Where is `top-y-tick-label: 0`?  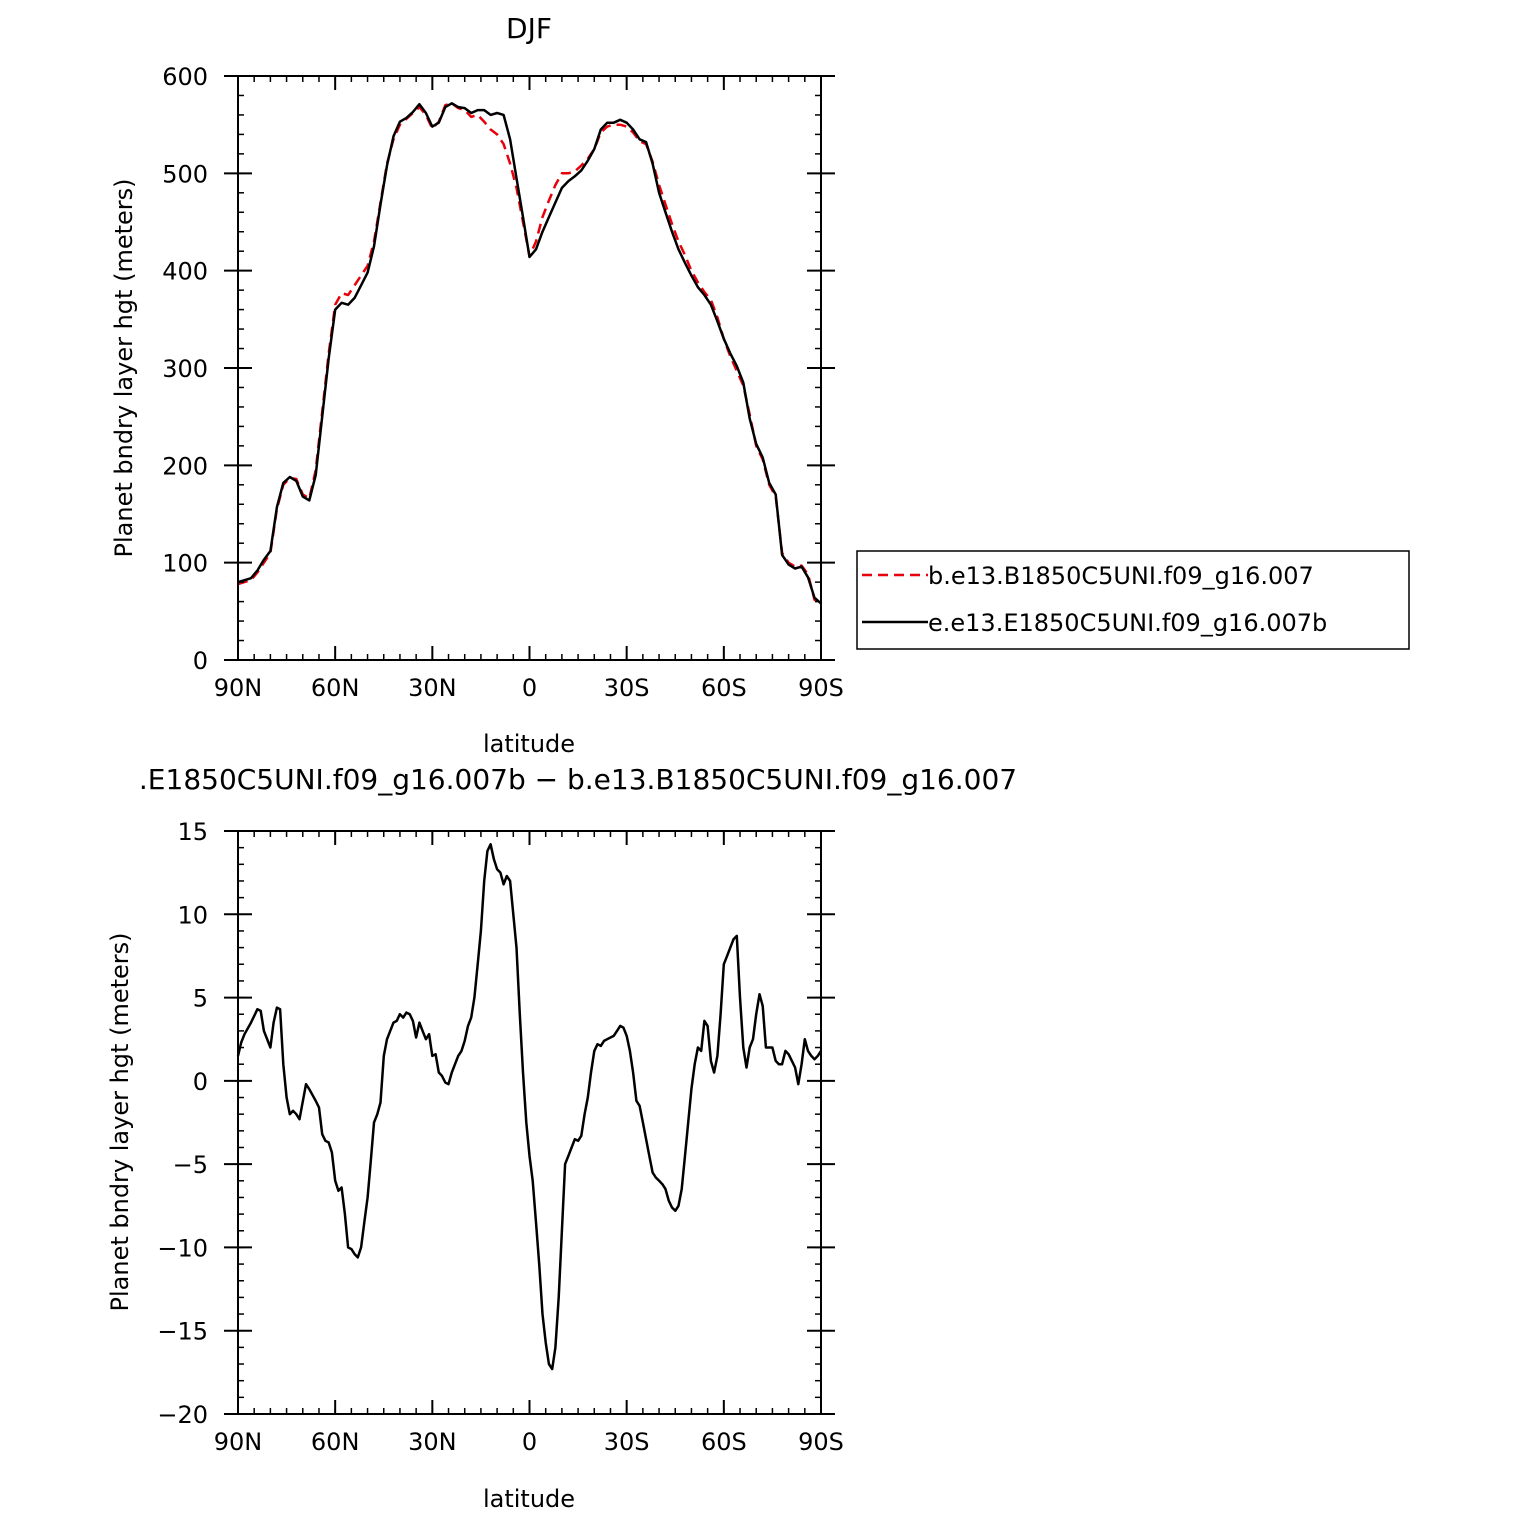 top-y-tick-label: 0 is located at coordinates (200, 661).